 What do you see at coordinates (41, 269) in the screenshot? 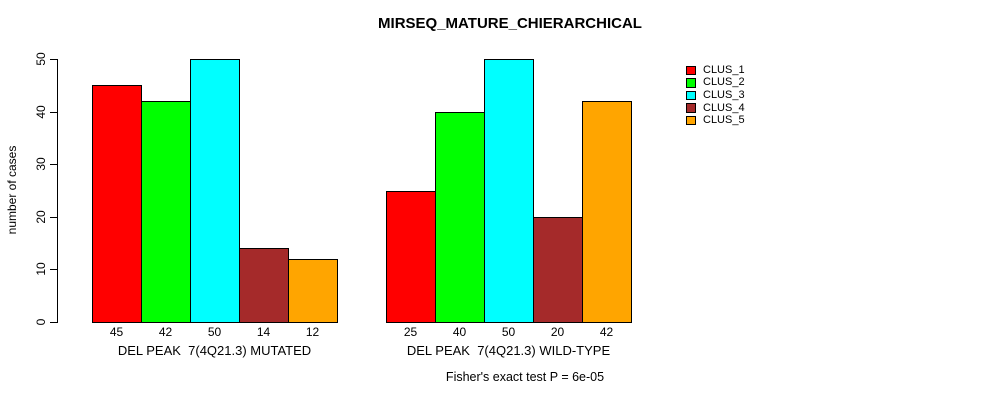
I see `y-tick-label: 10` at bounding box center [41, 269].